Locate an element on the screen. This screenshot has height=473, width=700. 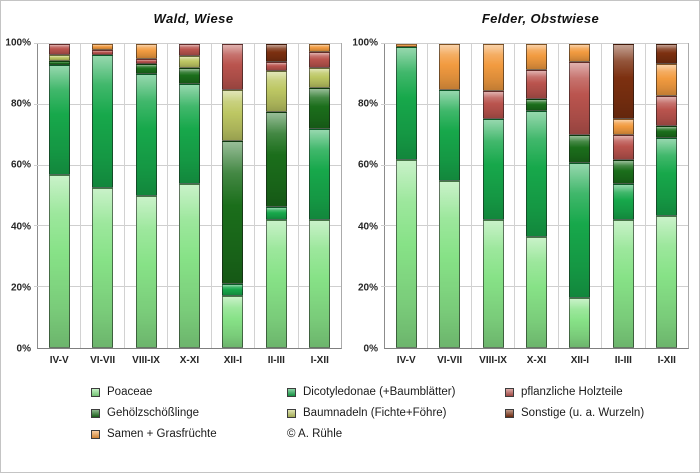
chart-title: Wald, Wiese is located at coordinates (193, 18).